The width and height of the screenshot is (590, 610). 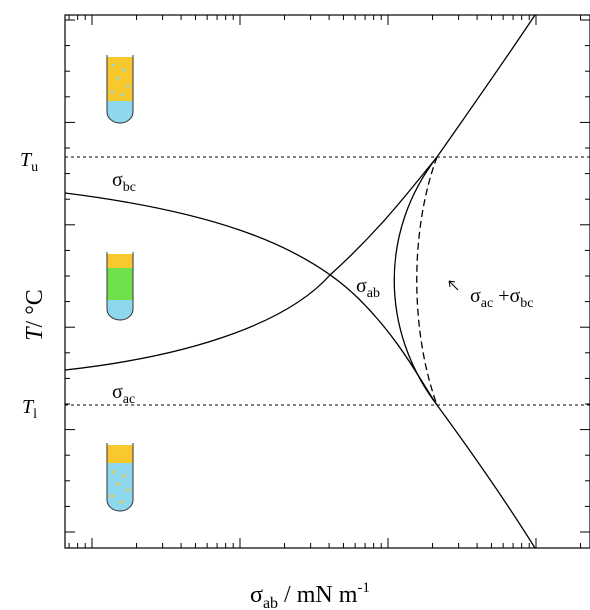 I want to click on y-label-symbol: T, so click(x=35, y=333).